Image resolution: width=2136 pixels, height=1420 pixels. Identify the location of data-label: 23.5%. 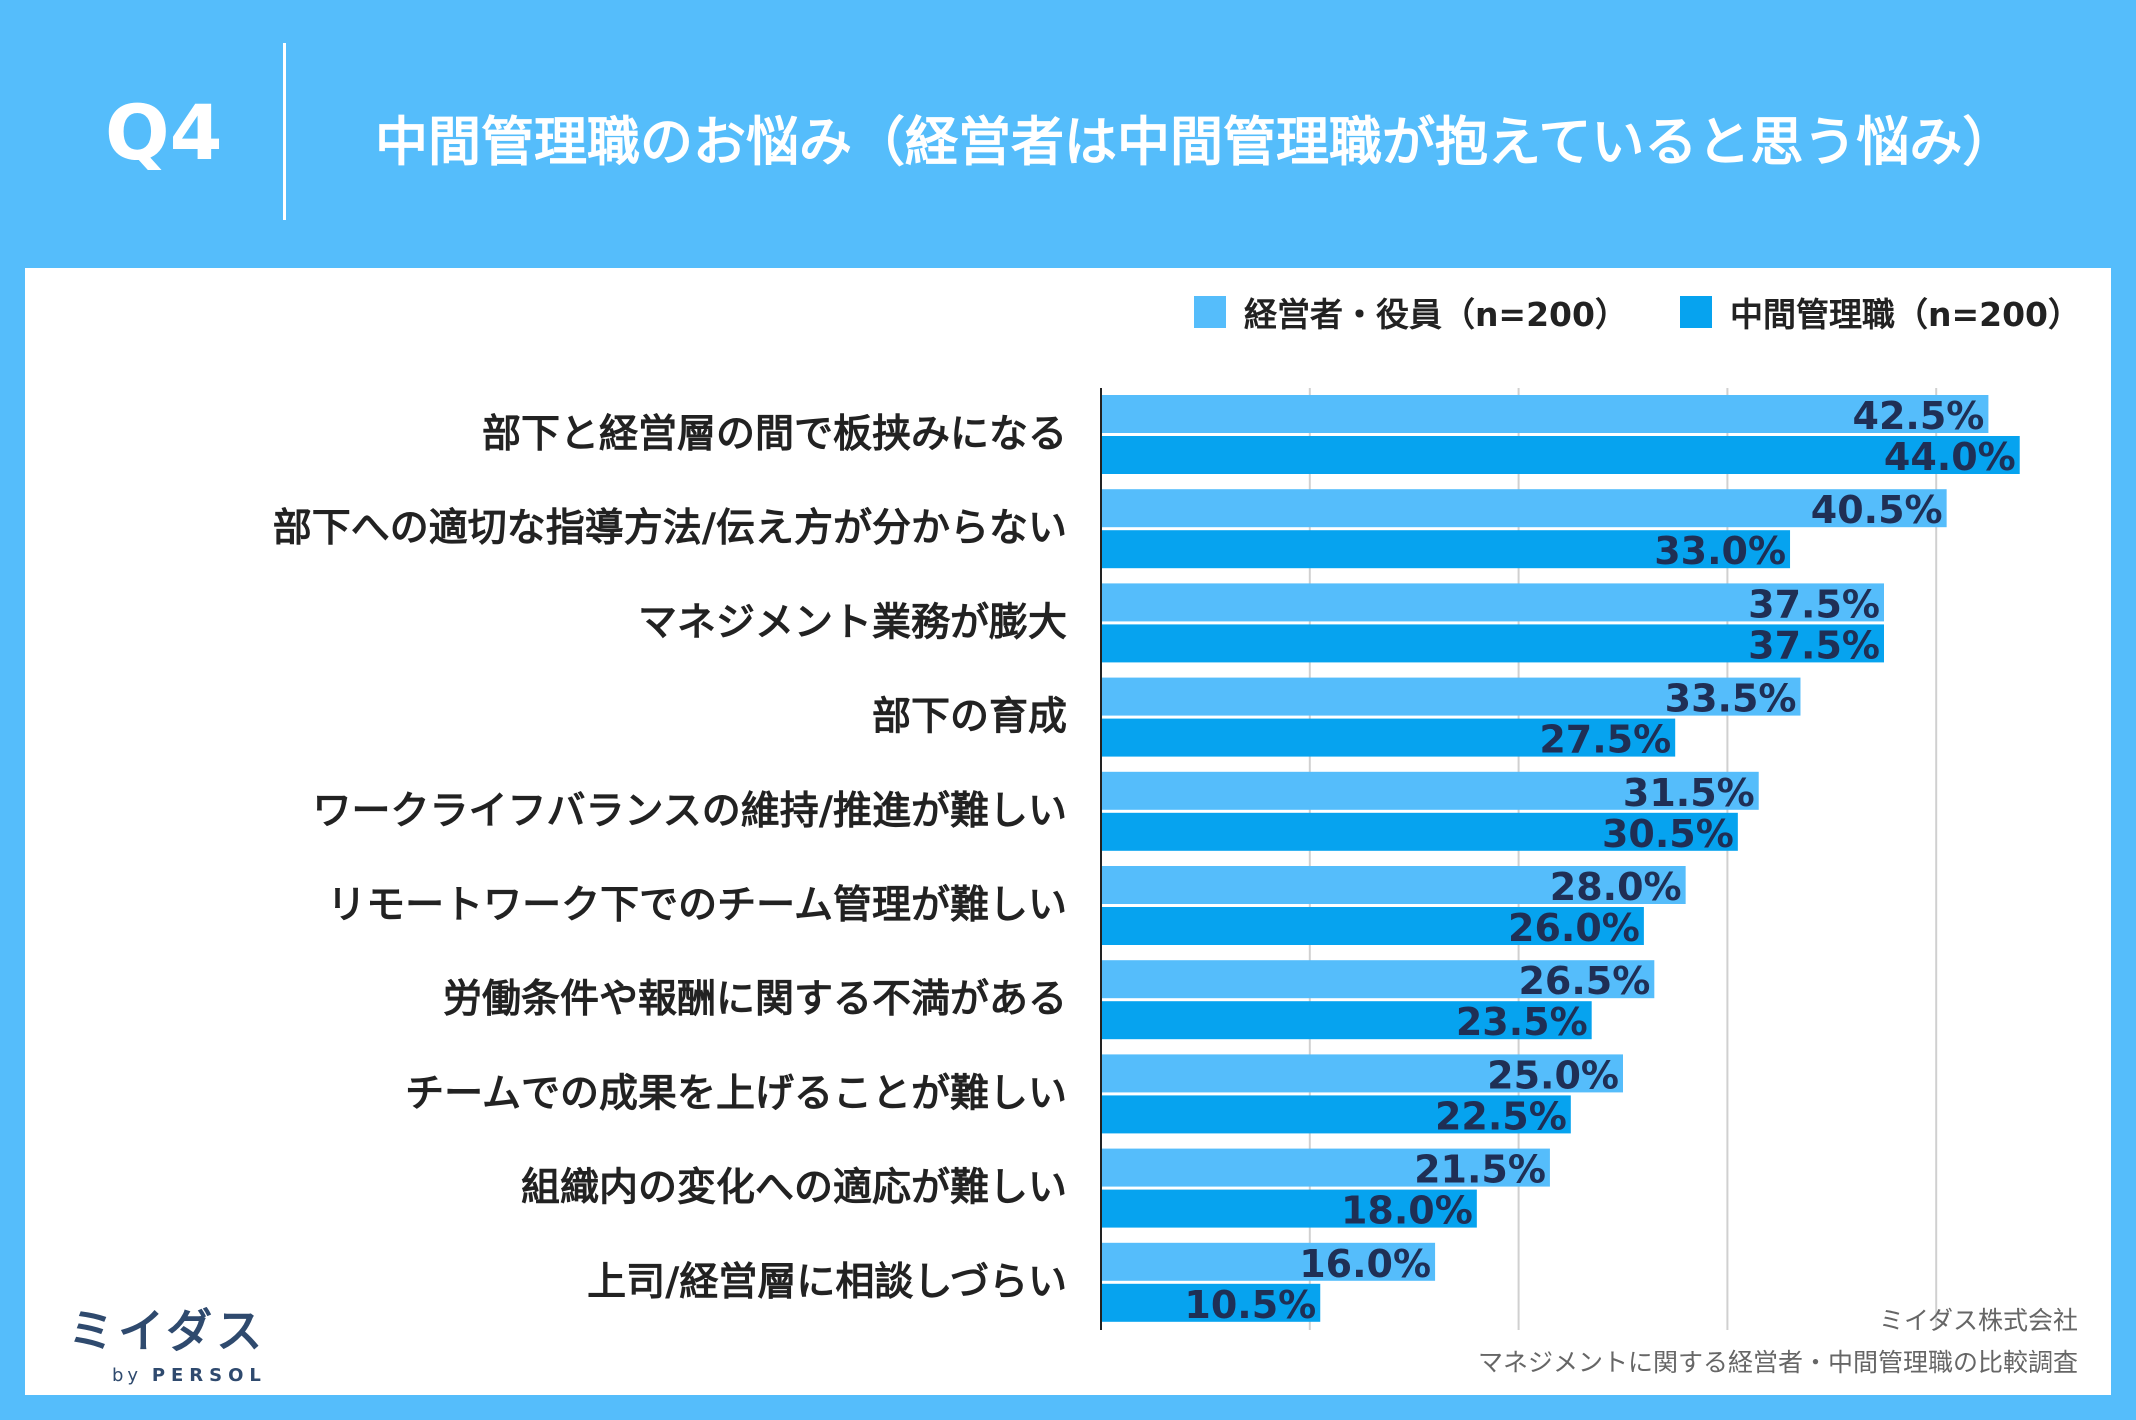
(1522, 1022).